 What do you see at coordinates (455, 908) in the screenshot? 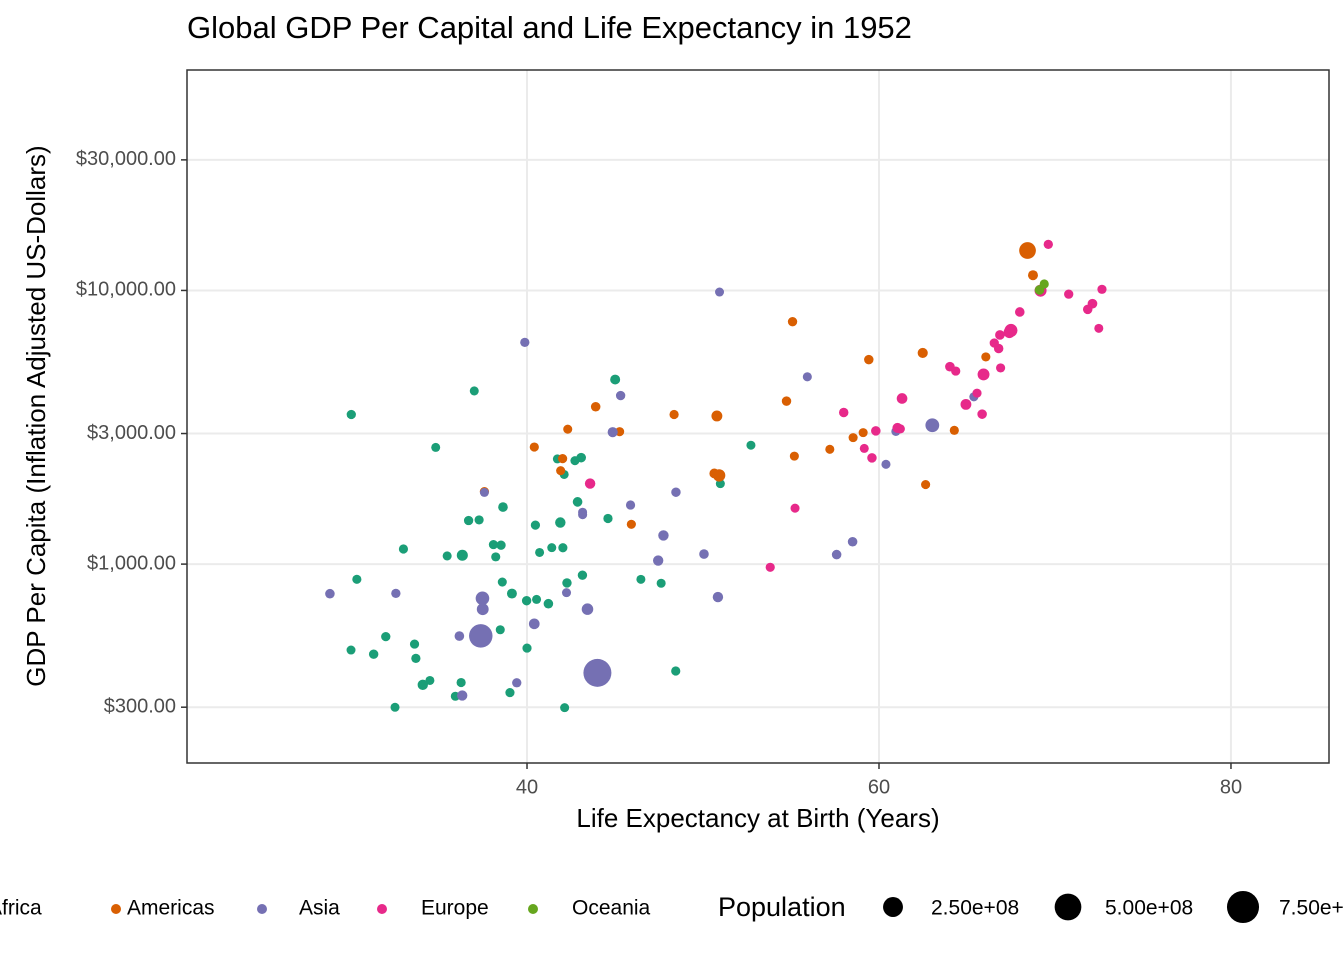
I see `legend-label: Europe` at bounding box center [455, 908].